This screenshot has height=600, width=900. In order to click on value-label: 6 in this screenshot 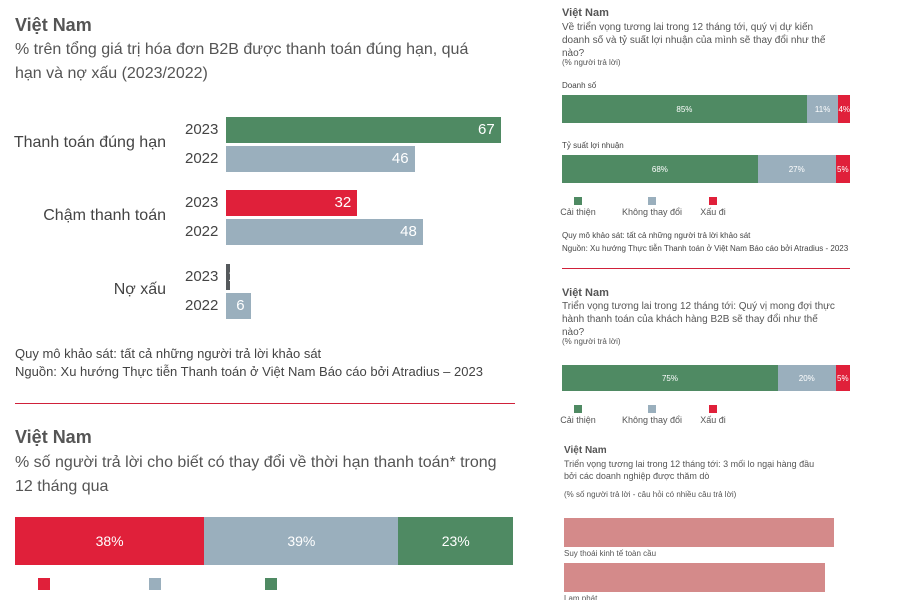, I will do `click(240, 305)`.